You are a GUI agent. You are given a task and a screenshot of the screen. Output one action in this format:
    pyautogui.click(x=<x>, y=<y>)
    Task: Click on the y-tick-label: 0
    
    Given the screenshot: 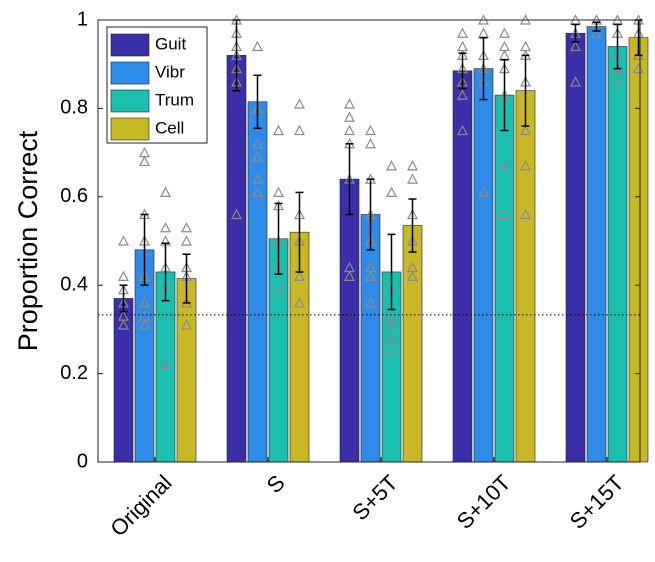 What is the action you would take?
    pyautogui.click(x=82, y=461)
    